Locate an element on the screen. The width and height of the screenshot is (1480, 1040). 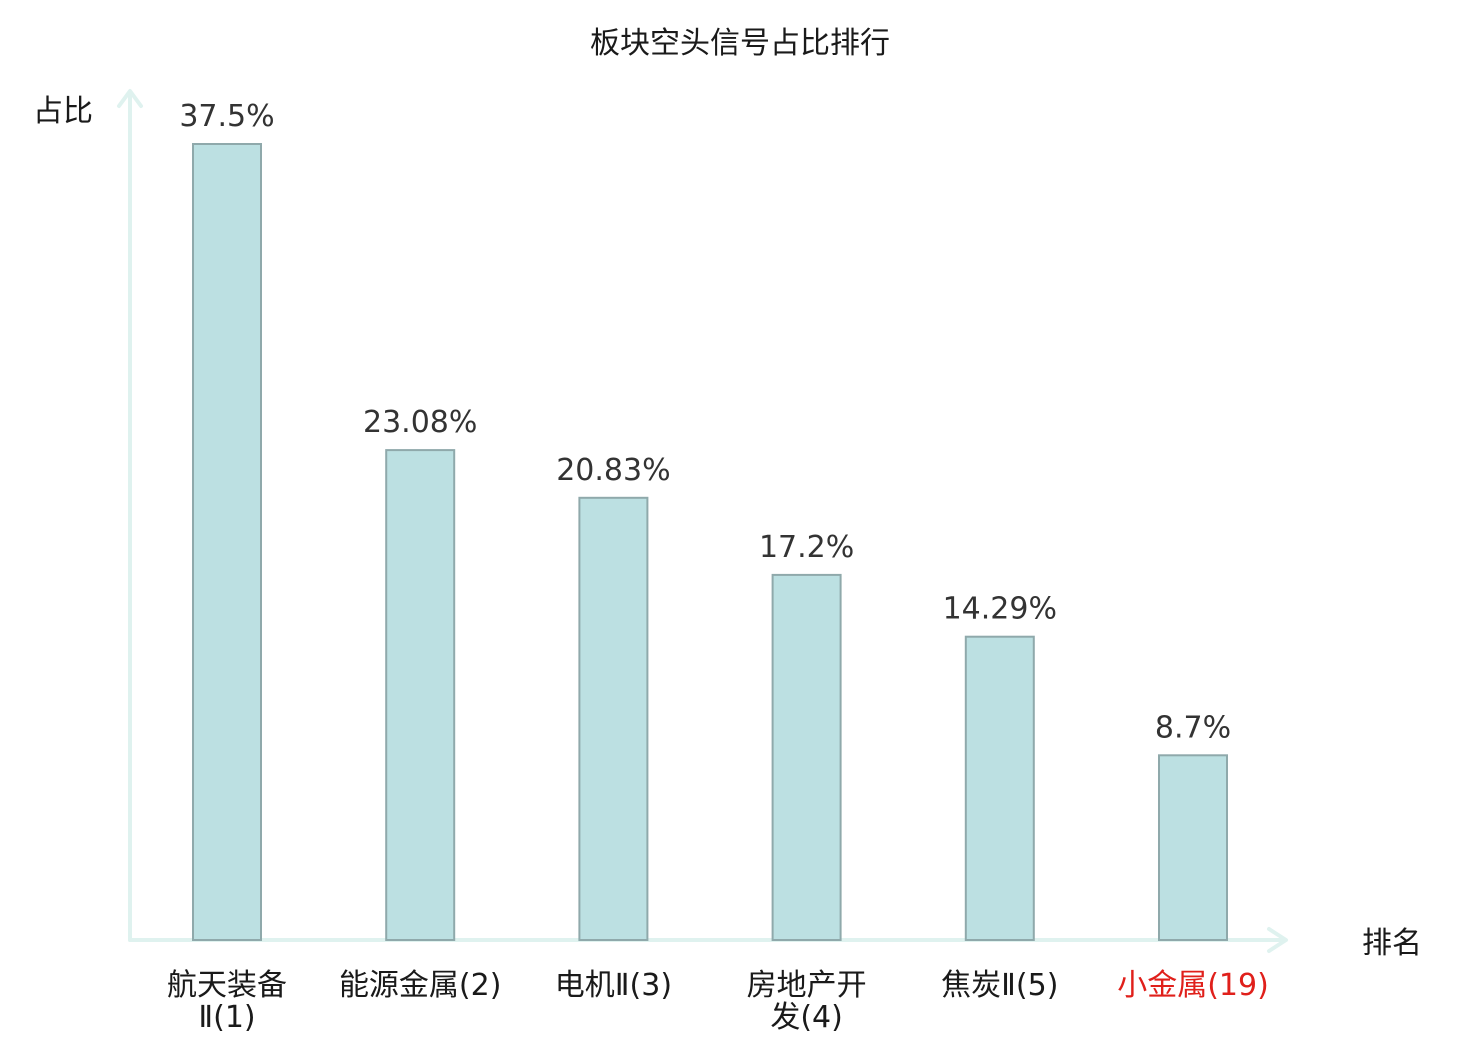
bar-value-label: 20.83% is located at coordinates (613, 470).